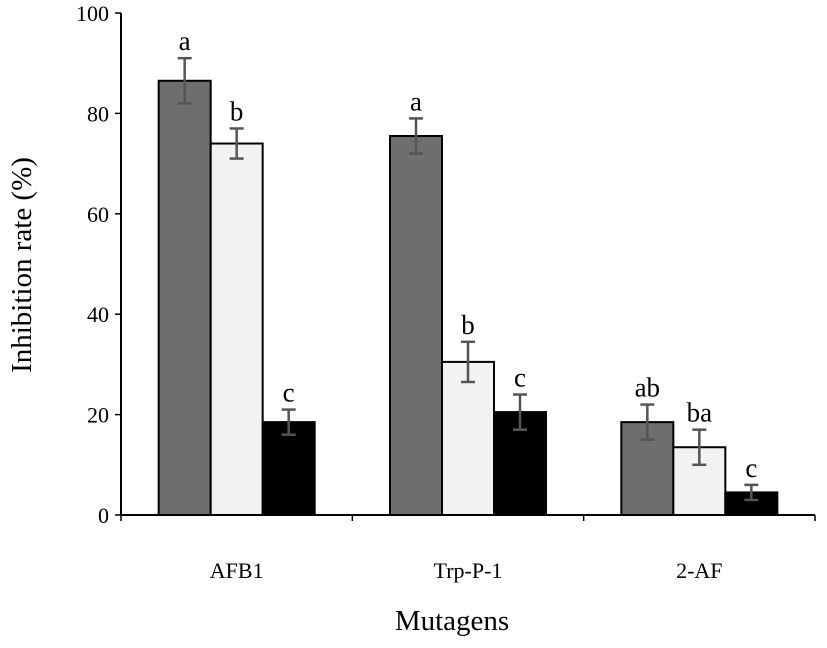 This screenshot has width=827, height=648. What do you see at coordinates (98, 214) in the screenshot?
I see `y-tick-label: 60` at bounding box center [98, 214].